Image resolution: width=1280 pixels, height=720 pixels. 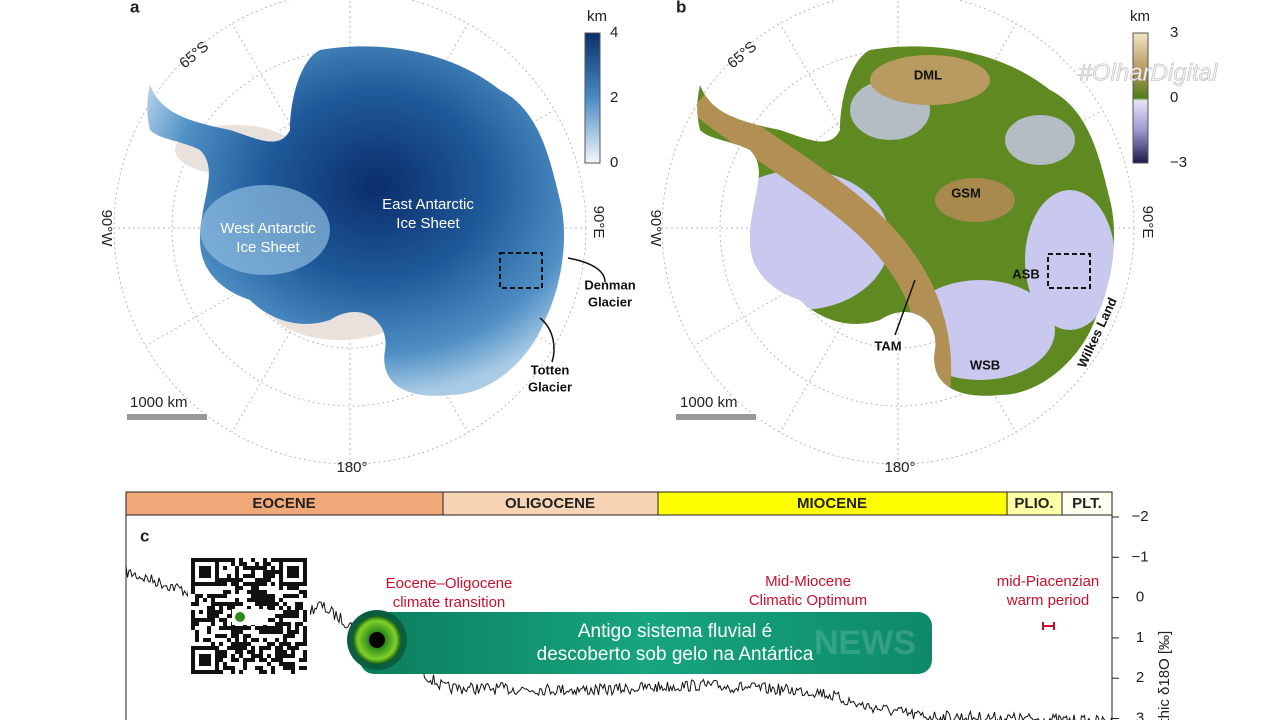 I want to click on epoch-band, so click(x=1087, y=503).